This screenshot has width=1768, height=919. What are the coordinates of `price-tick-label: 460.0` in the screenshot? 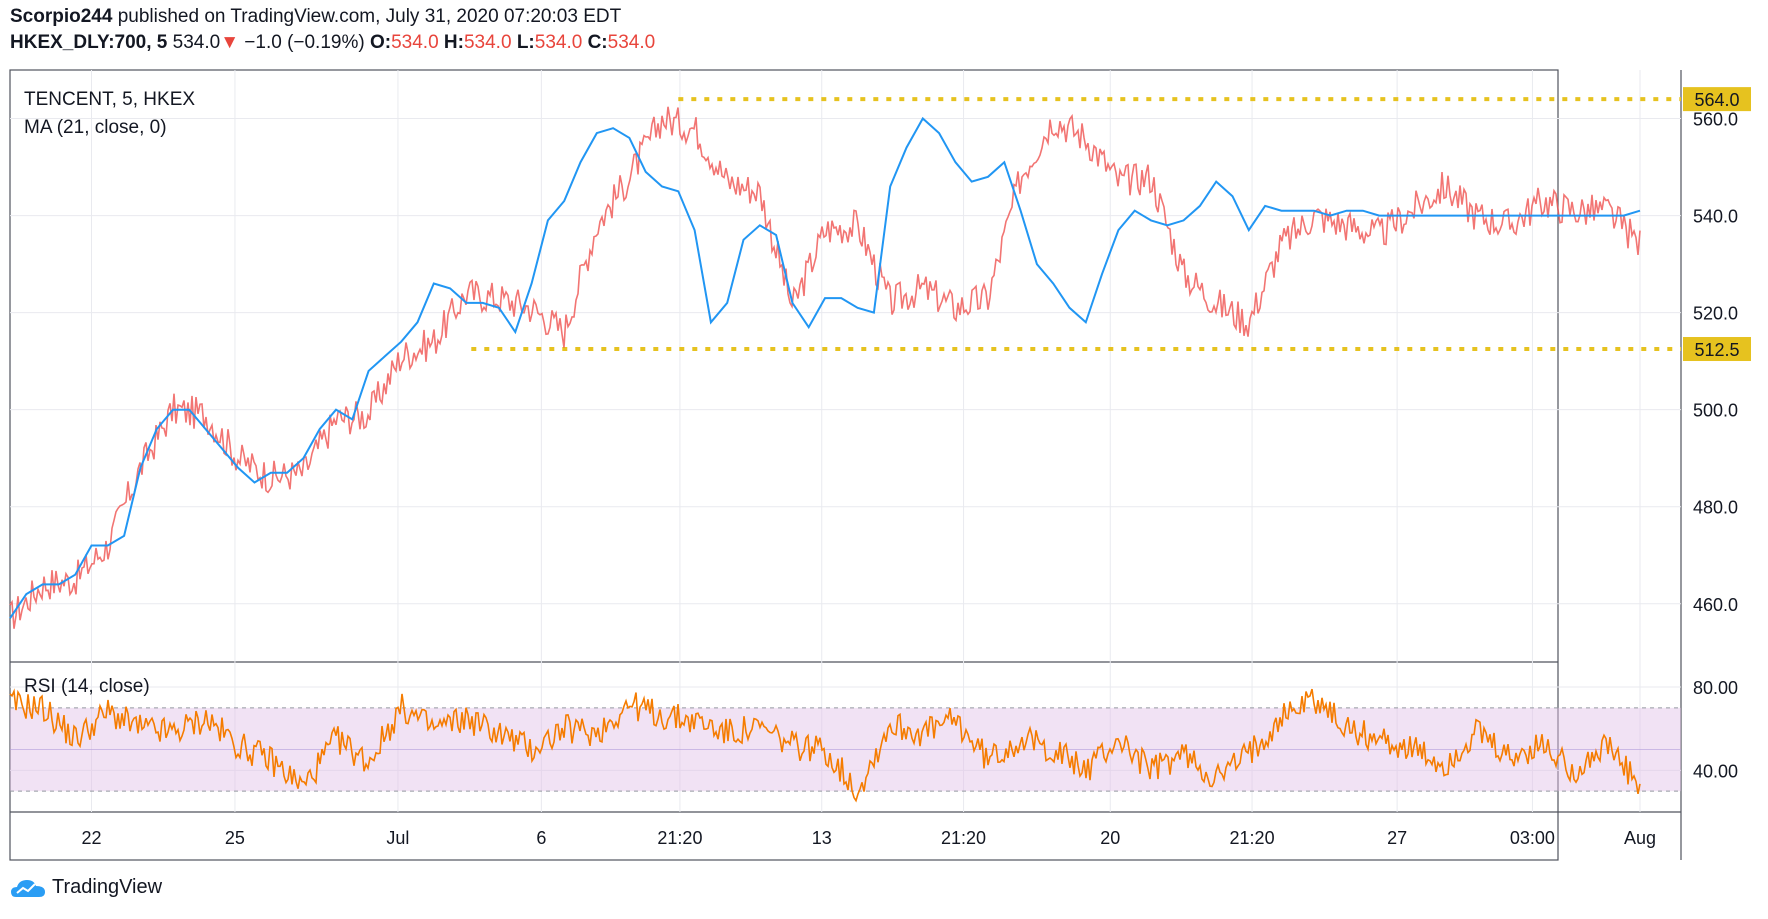 It's located at (1715, 605).